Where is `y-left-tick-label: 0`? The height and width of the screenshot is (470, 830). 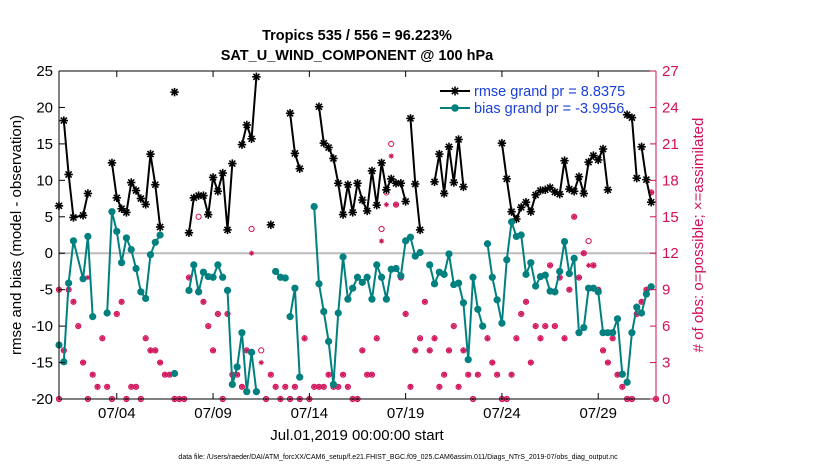 y-left-tick-label: 0 is located at coordinates (49, 253).